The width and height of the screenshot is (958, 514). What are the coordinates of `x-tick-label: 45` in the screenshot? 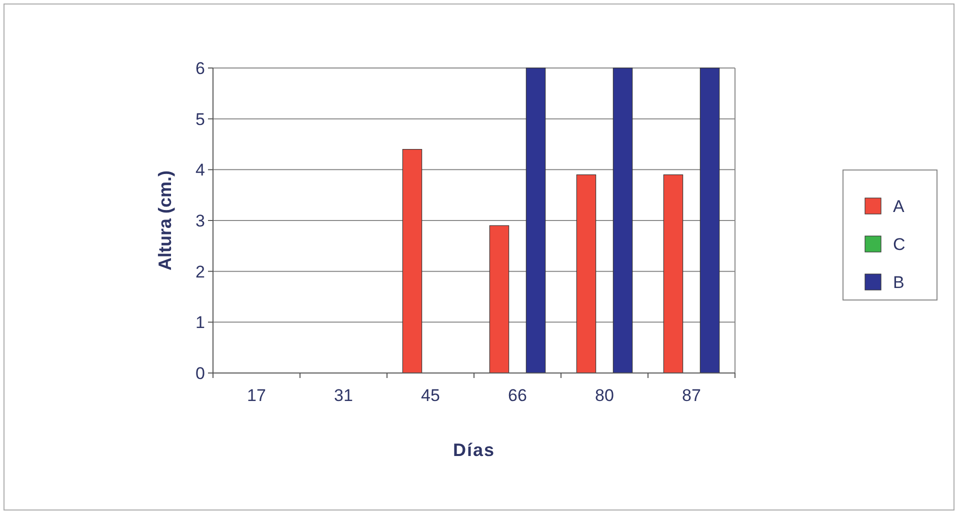 It's located at (430, 395).